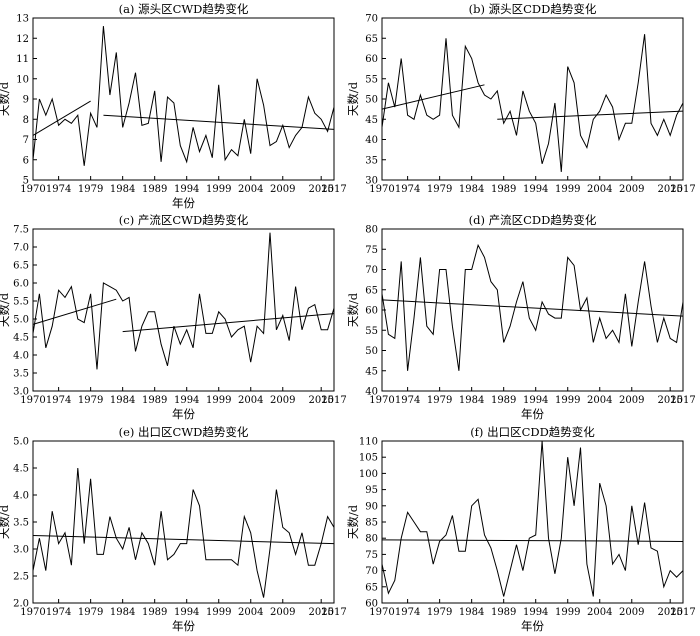  What do you see at coordinates (533, 9) in the screenshot?
I see `chart-title: (b) 源头区CDD趋势变化` at bounding box center [533, 9].